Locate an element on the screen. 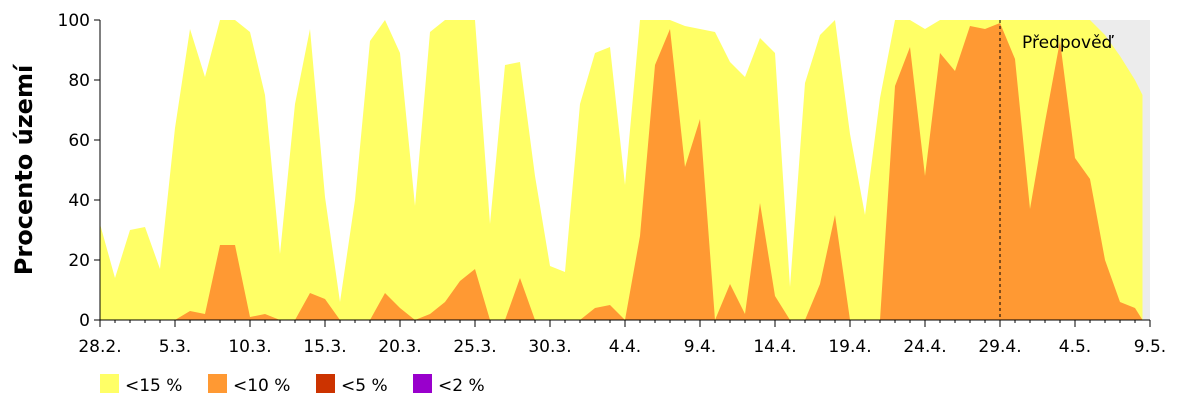 Image resolution: width=1200 pixels, height=400 pixels. y-tick-label: 60 is located at coordinates (79, 141).